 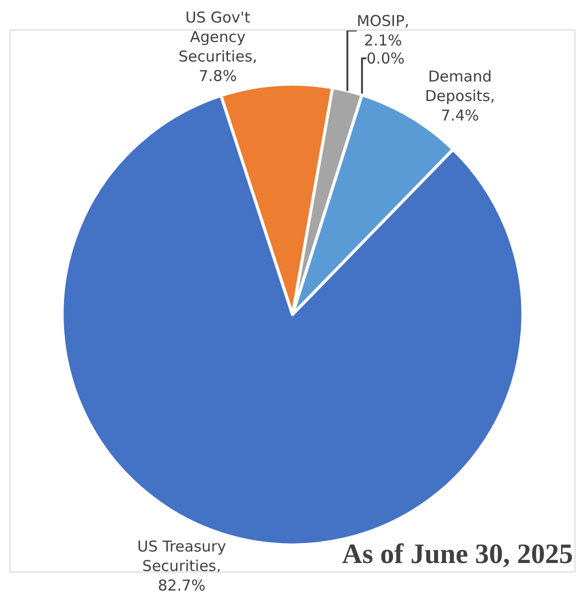 What do you see at coordinates (218, 46) in the screenshot?
I see `slice-label: US Gov't Agency Securities, 7.8%` at bounding box center [218, 46].